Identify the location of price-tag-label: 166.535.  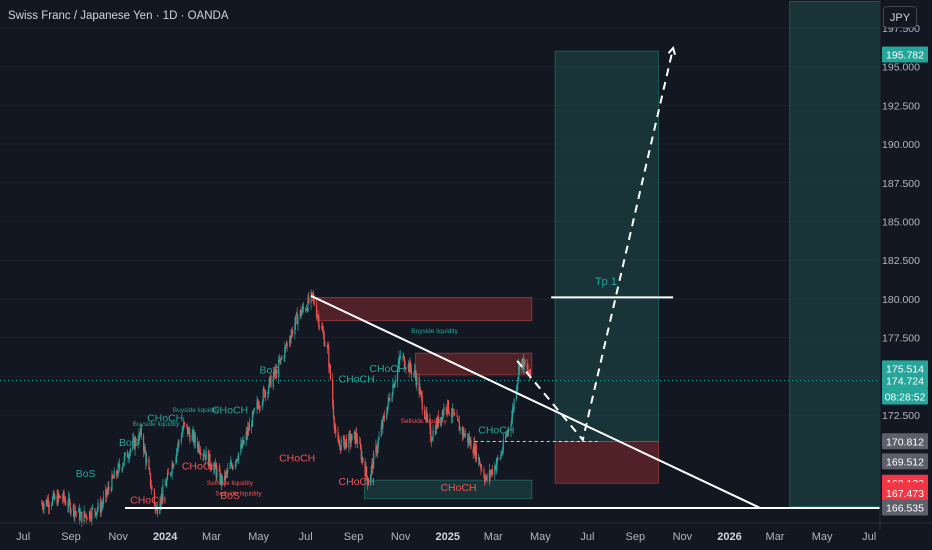
(905, 509).